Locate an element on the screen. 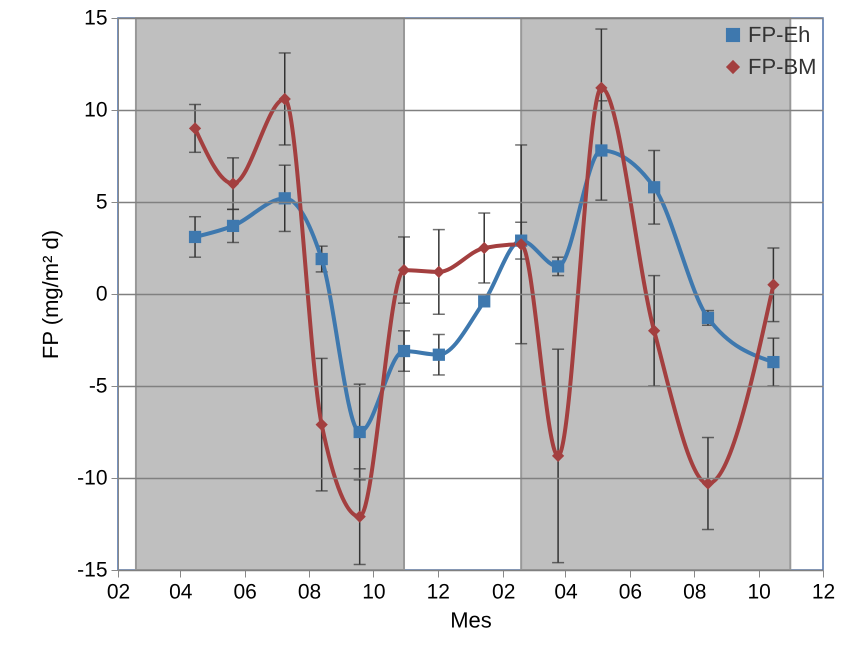 This screenshot has width=846, height=668. legend-label: FP-Eh is located at coordinates (779, 34).